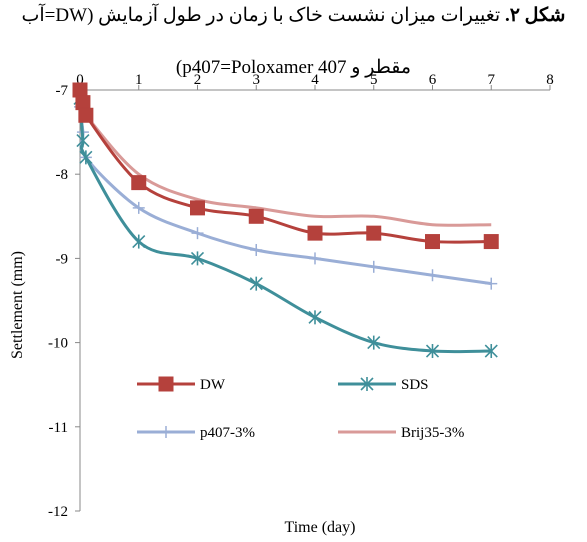 The height and width of the screenshot is (542, 587). I want to click on x-axis-title: Time (day), so click(320, 527).